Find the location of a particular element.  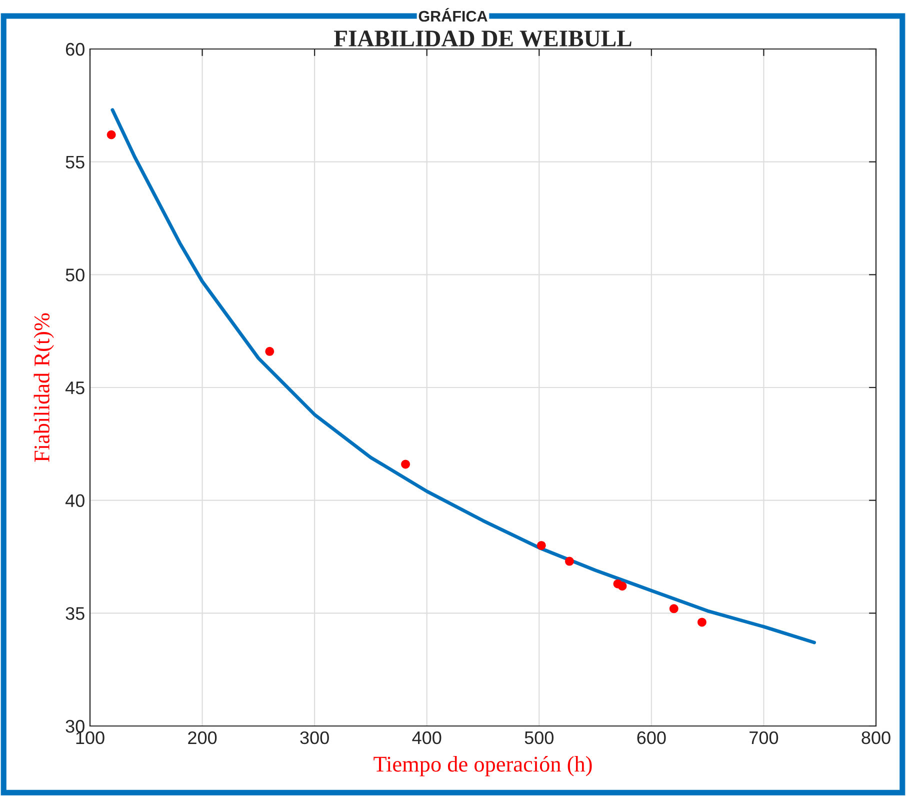

x-tick-label: 200 is located at coordinates (202, 737).